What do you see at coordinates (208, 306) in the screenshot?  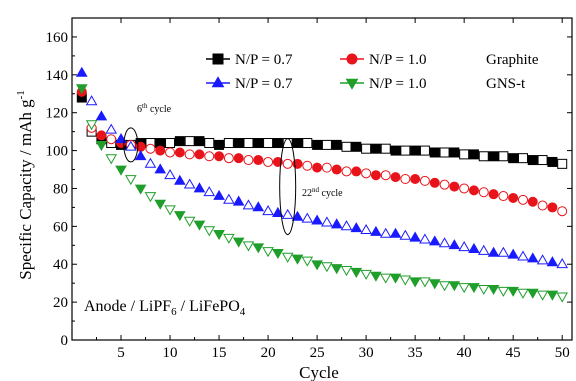 I see `inset-label-part2: / LiFePO` at bounding box center [208, 306].